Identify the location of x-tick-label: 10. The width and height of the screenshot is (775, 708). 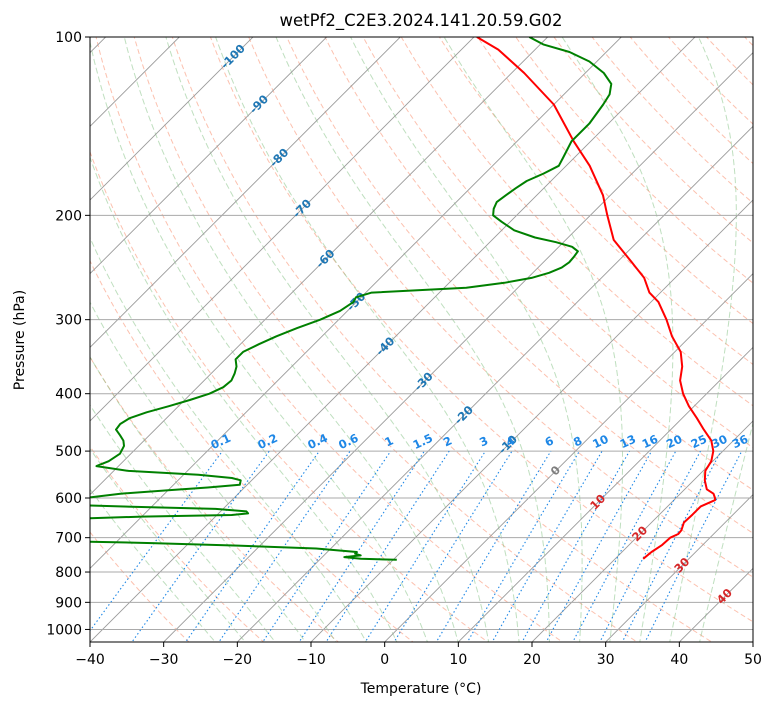
(458, 660).